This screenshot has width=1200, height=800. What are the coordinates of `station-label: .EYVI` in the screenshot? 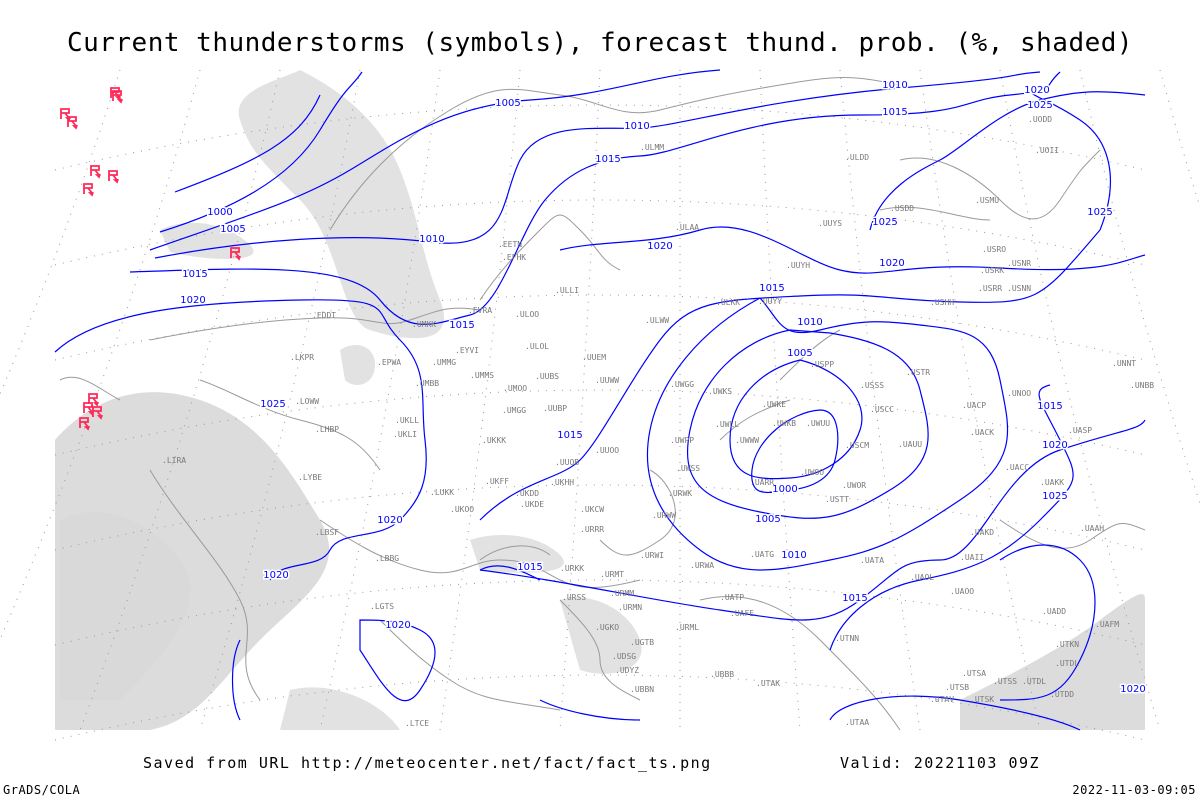 It's located at (467, 350).